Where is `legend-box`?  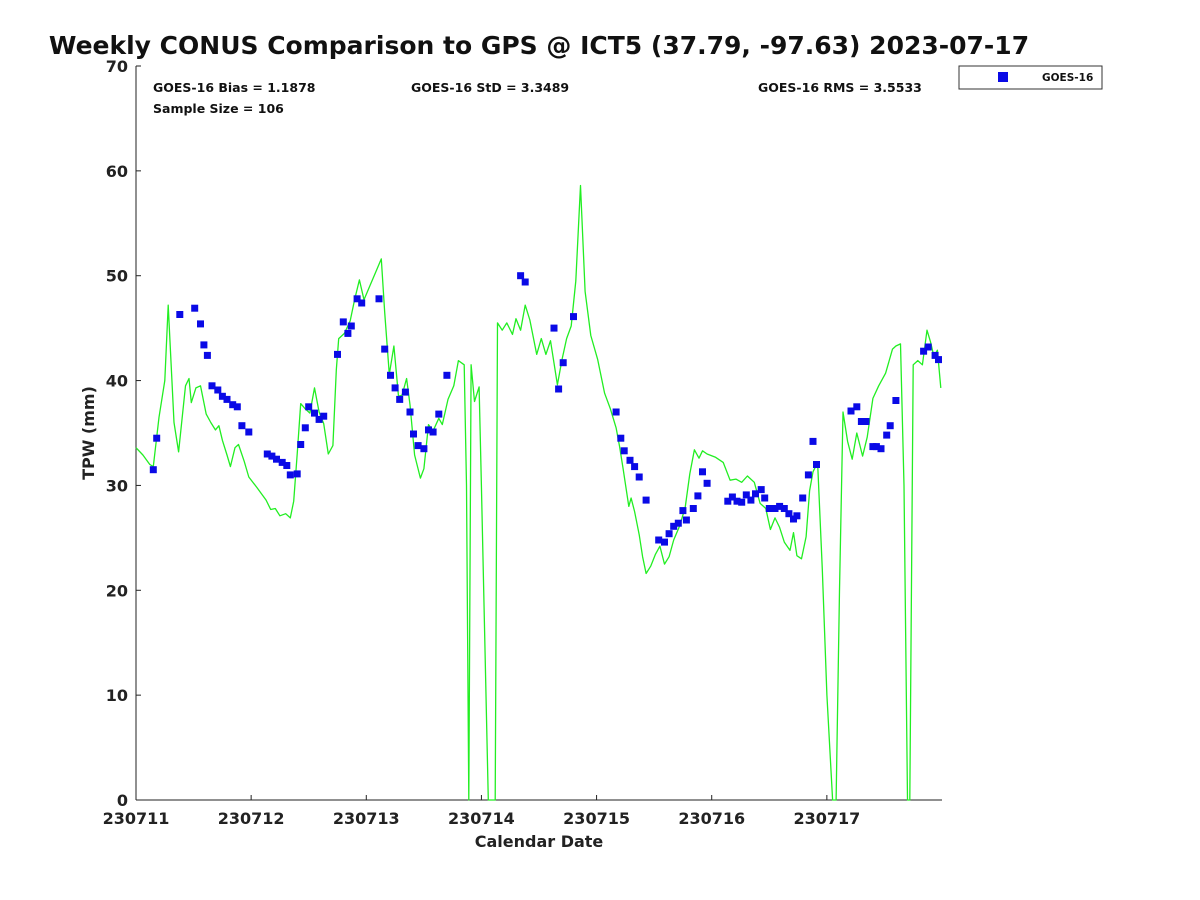
legend-box is located at coordinates (1030, 77).